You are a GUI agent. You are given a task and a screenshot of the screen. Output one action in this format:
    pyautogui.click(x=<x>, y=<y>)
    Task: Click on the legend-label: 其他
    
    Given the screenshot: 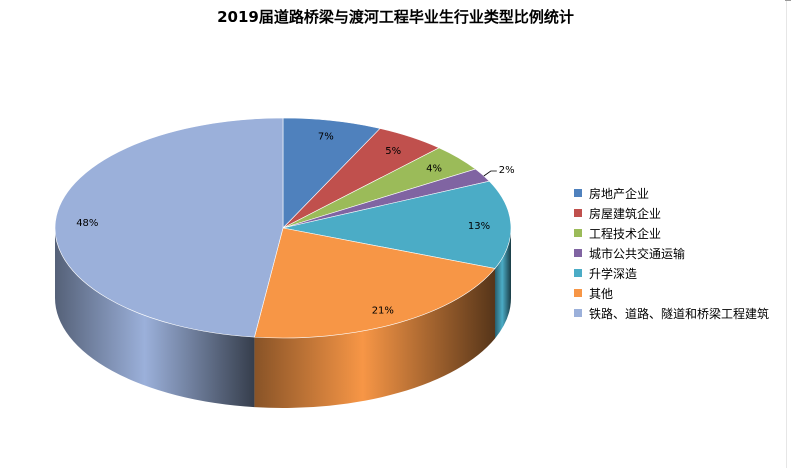 What is the action you would take?
    pyautogui.click(x=601, y=293)
    